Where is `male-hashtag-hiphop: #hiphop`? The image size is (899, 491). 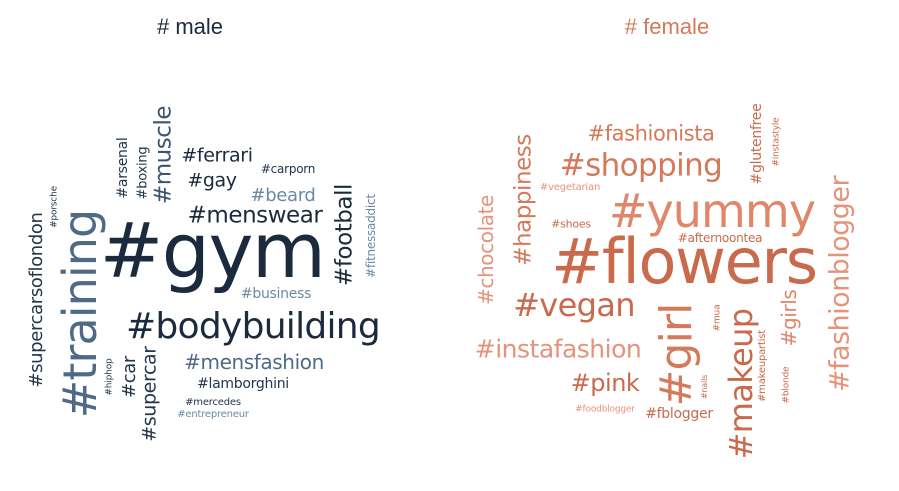
male-hashtag-hiphop: #hiphop is located at coordinates (109, 377).